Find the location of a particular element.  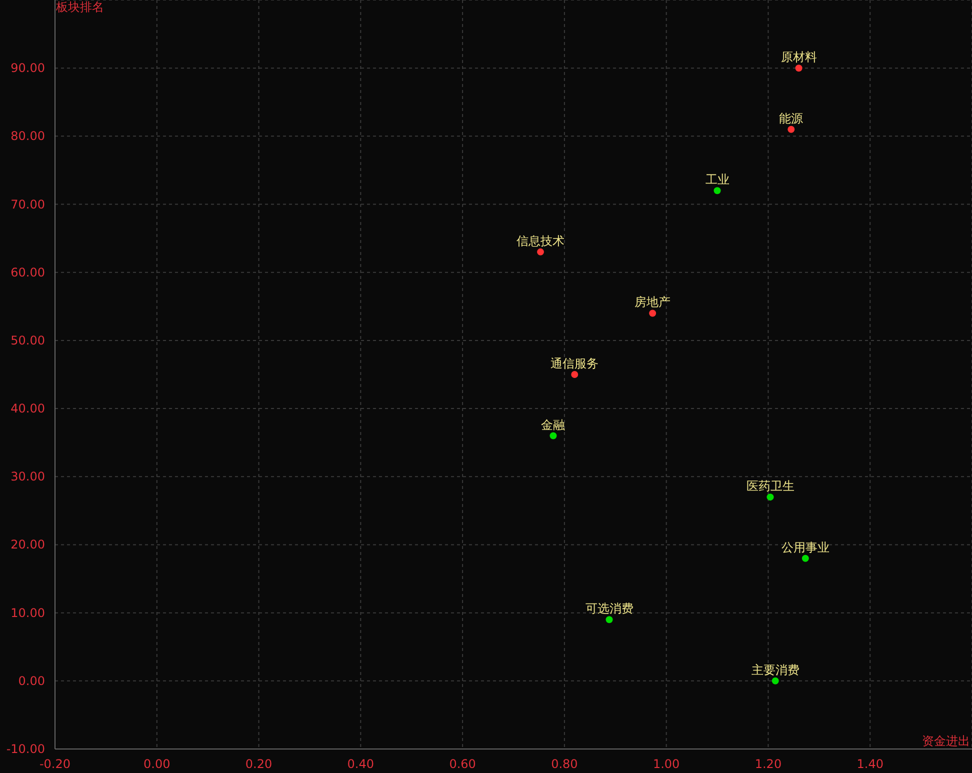

x-tick-label: 0.20 is located at coordinates (258, 764).